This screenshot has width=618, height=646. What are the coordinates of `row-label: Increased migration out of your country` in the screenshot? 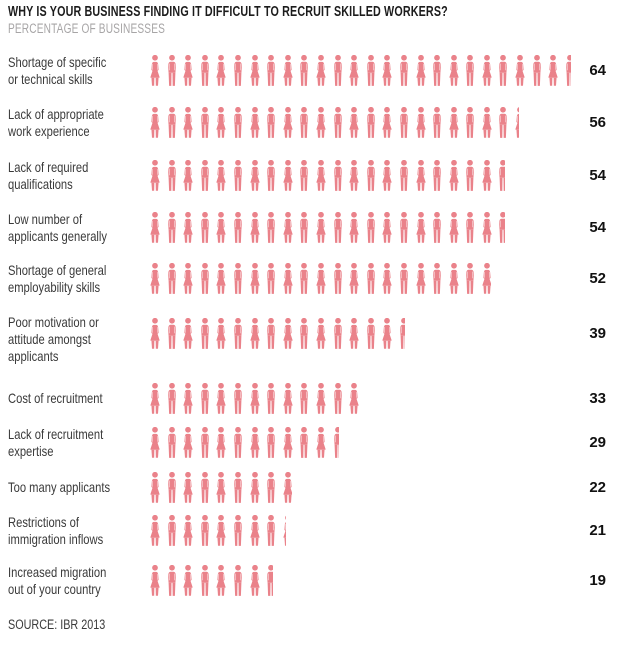 It's located at (57, 580).